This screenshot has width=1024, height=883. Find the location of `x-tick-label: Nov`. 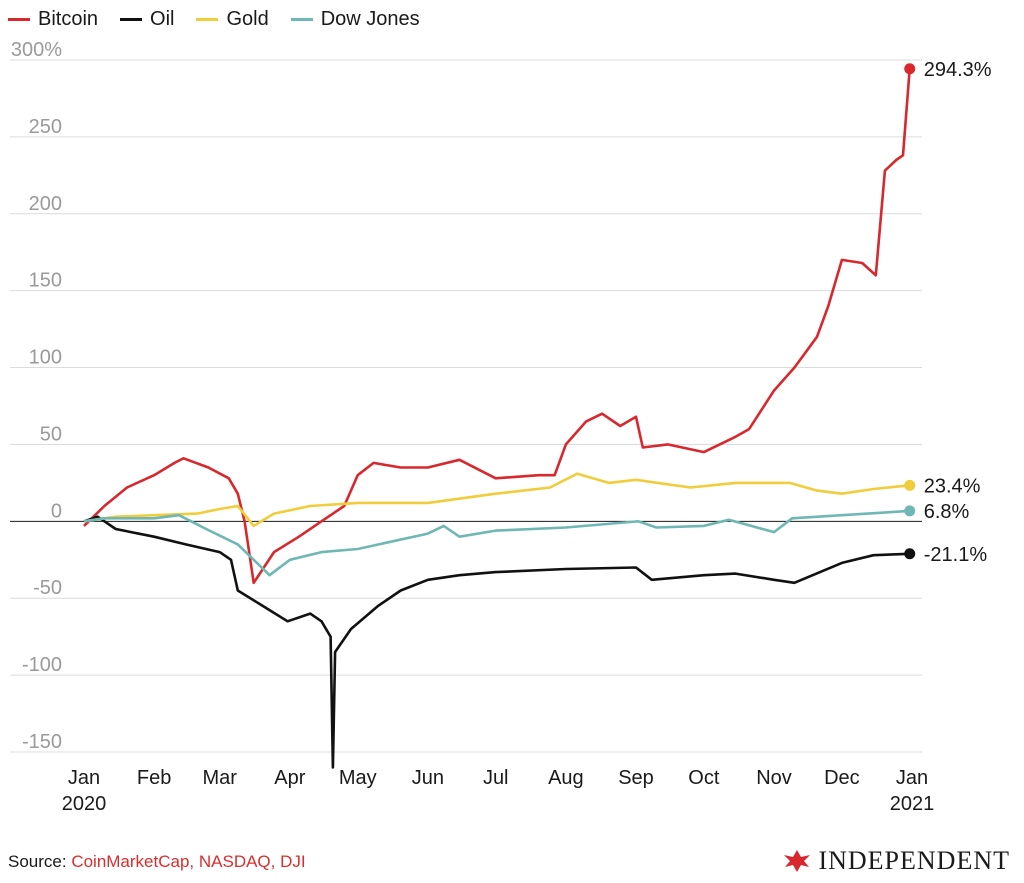

x-tick-label: Nov is located at coordinates (774, 778).